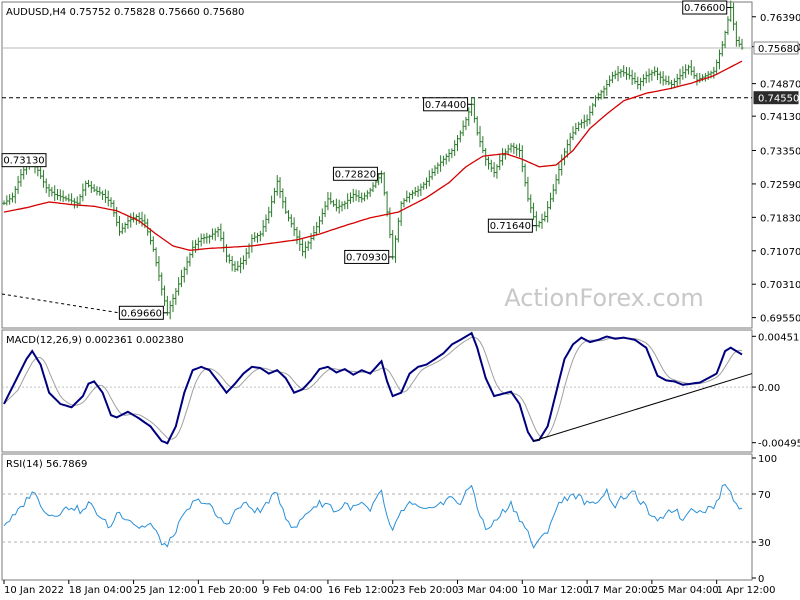  Describe the element at coordinates (761, 579) in the screenshot. I see `rsi-y-tick-label: 0` at that location.